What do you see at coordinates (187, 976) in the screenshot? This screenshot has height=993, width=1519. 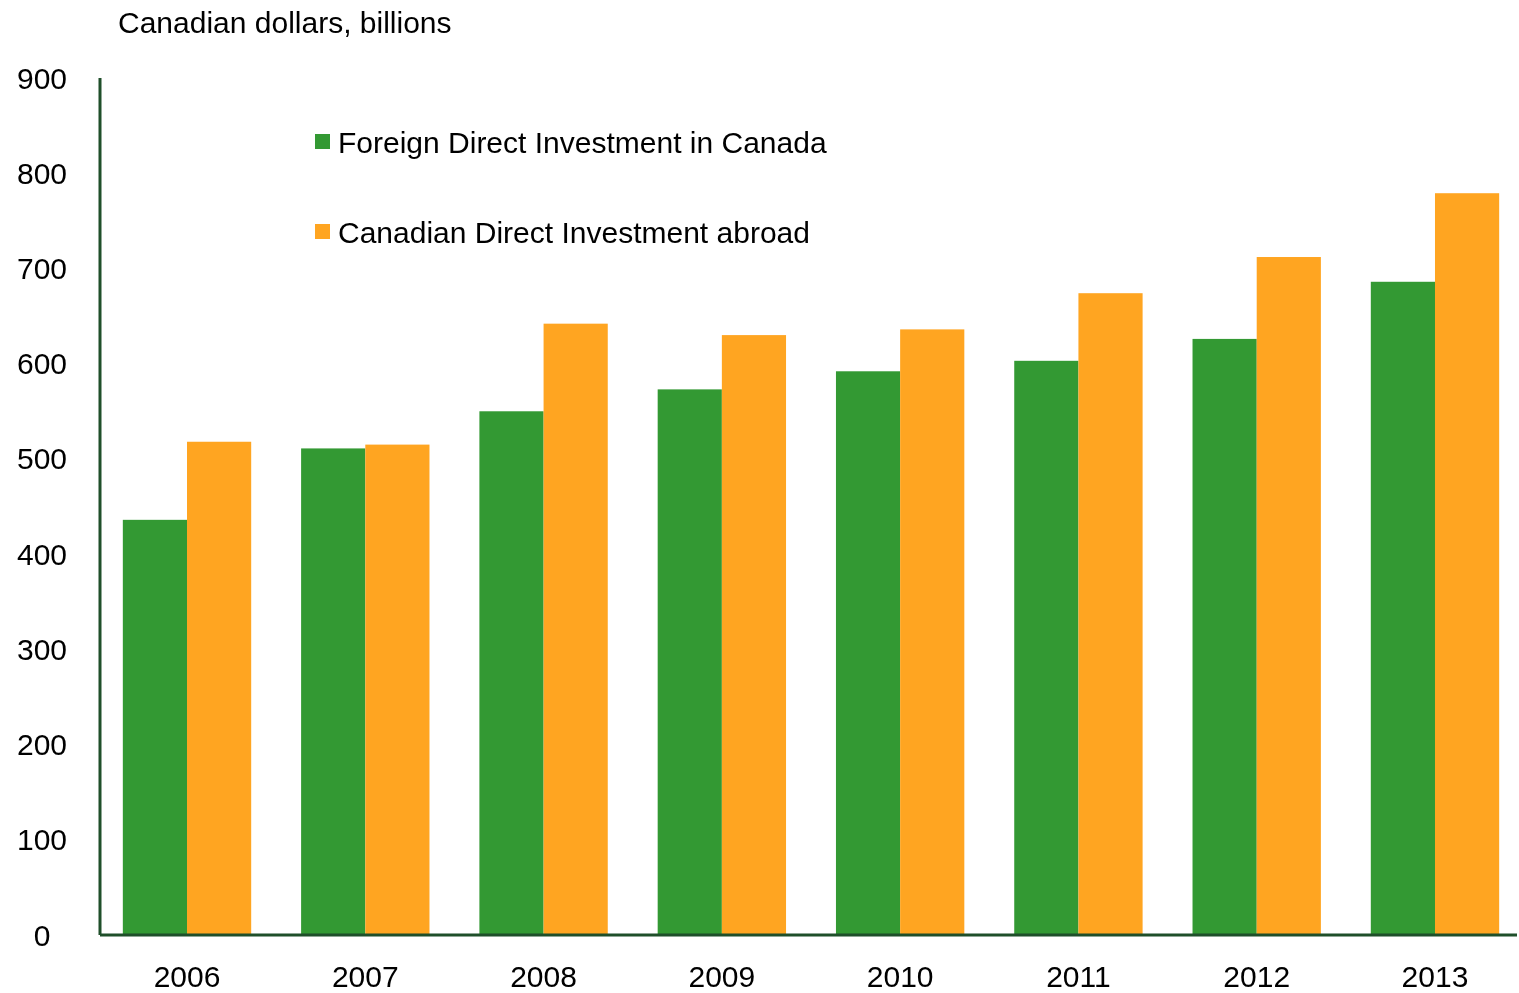 I see `x-tick-label: 2006` at bounding box center [187, 976].